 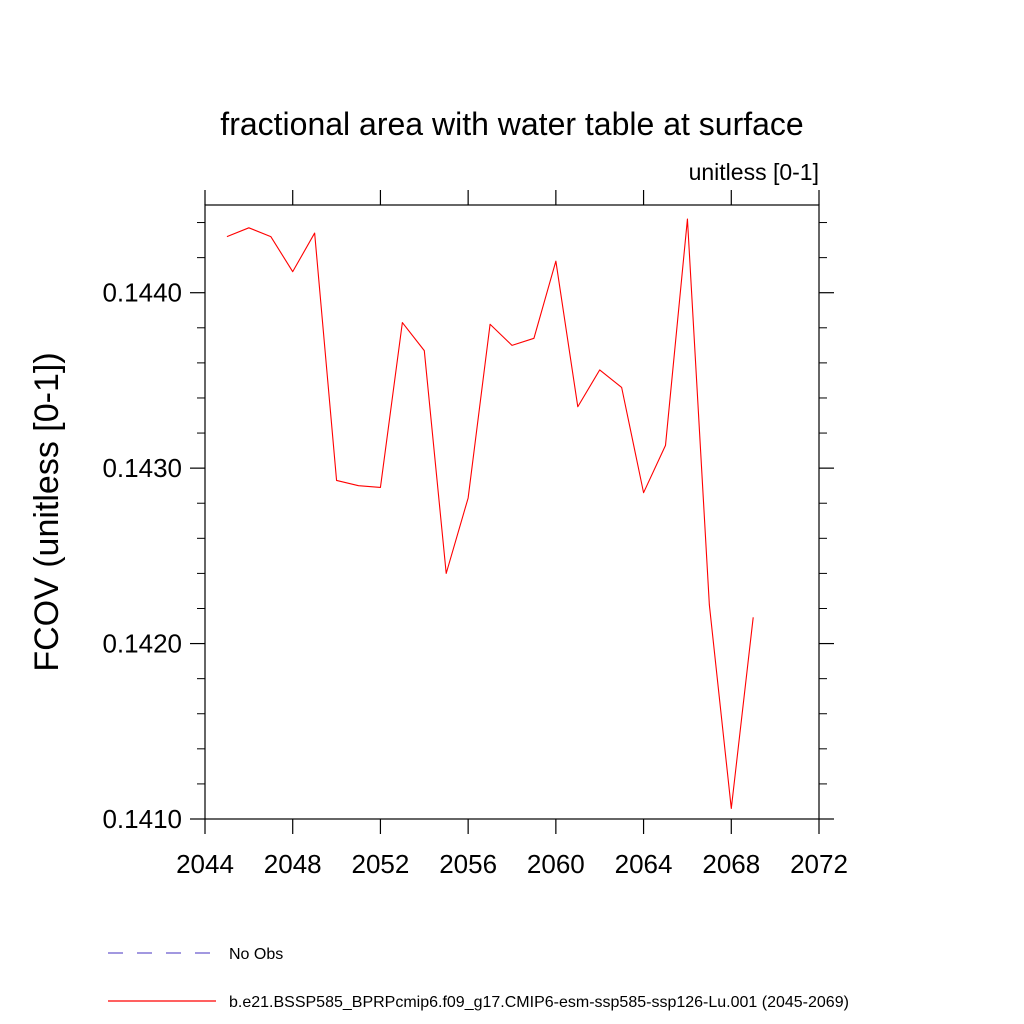 What do you see at coordinates (556, 864) in the screenshot?
I see `x-tick-label: 2060` at bounding box center [556, 864].